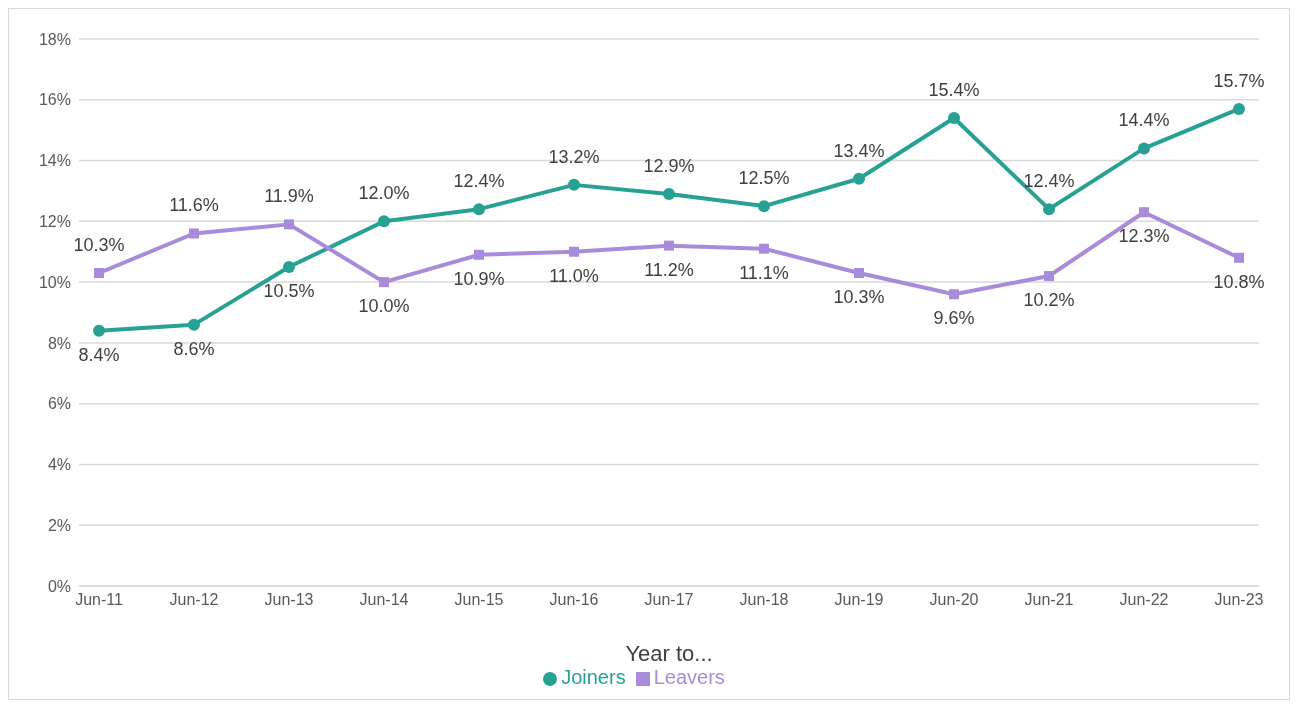 Image resolution: width=1298 pixels, height=708 pixels. I want to click on y-tick-label: 12%, so click(54, 222).